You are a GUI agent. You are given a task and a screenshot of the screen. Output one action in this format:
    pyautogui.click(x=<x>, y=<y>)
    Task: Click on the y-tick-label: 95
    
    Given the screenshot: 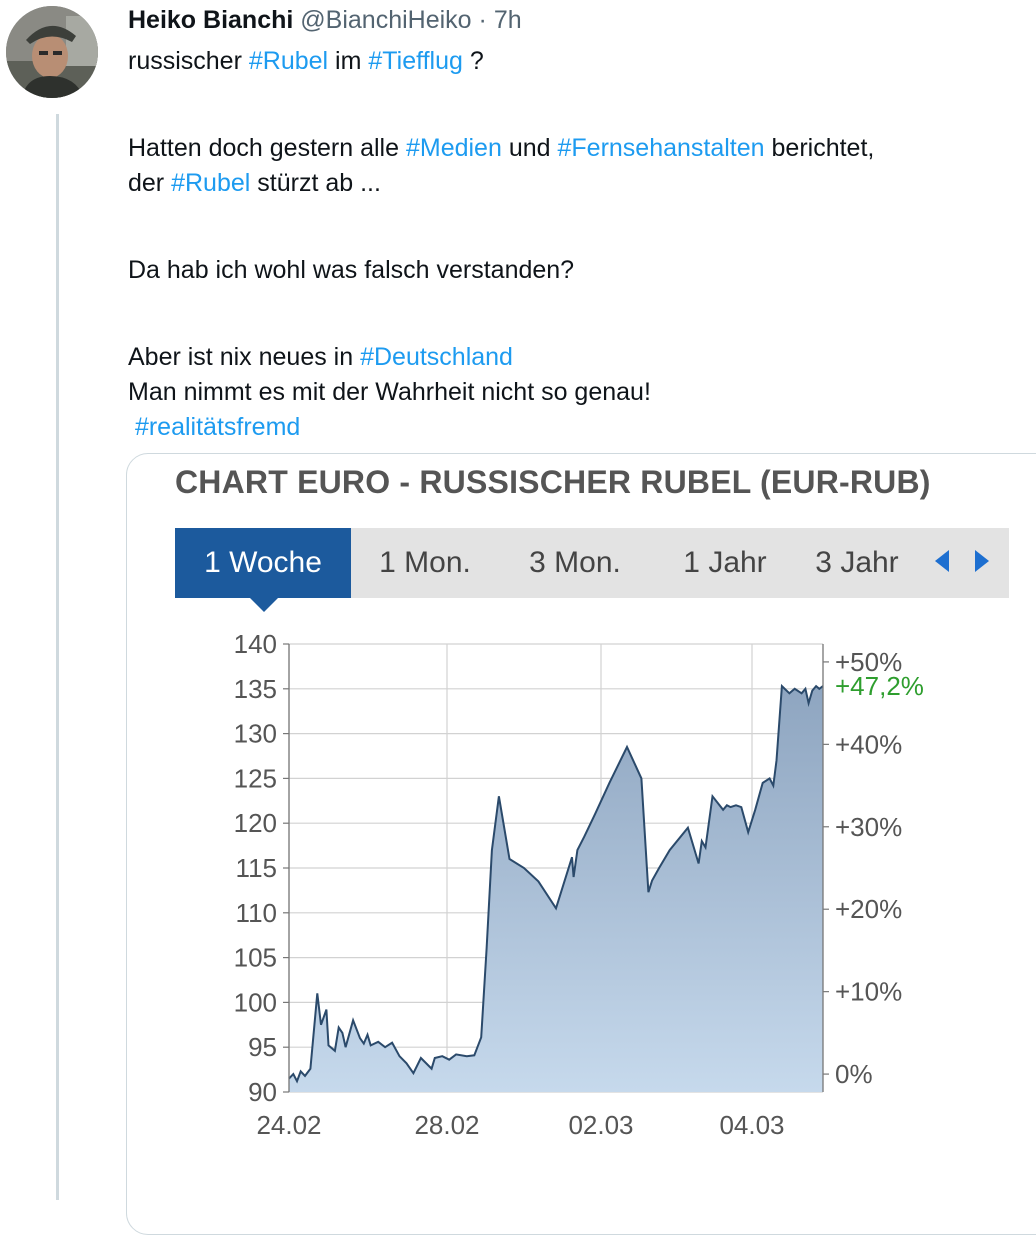 What is the action you would take?
    pyautogui.click(x=262, y=1047)
    